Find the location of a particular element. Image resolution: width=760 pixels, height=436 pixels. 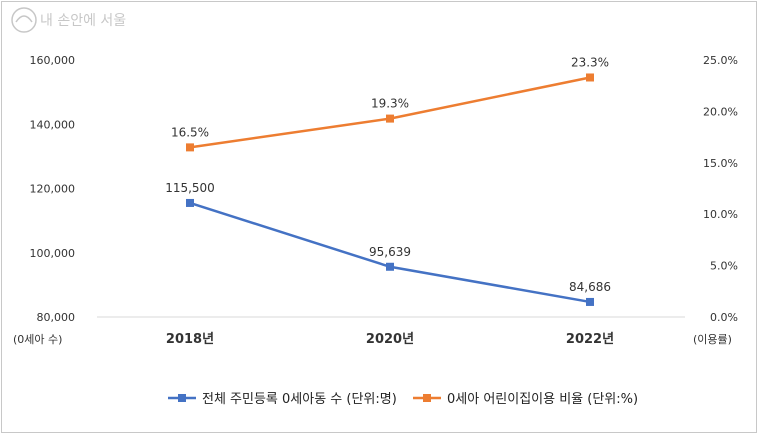

series-2: 16.5% 19.3% 23.3% is located at coordinates (390, 103).